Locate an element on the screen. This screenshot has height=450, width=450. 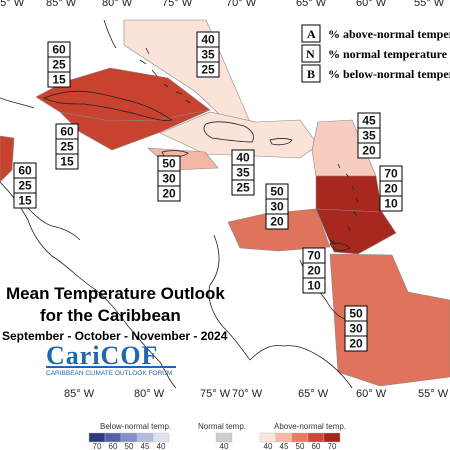
colorbar-label: Normal temp. is located at coordinates (222, 426).